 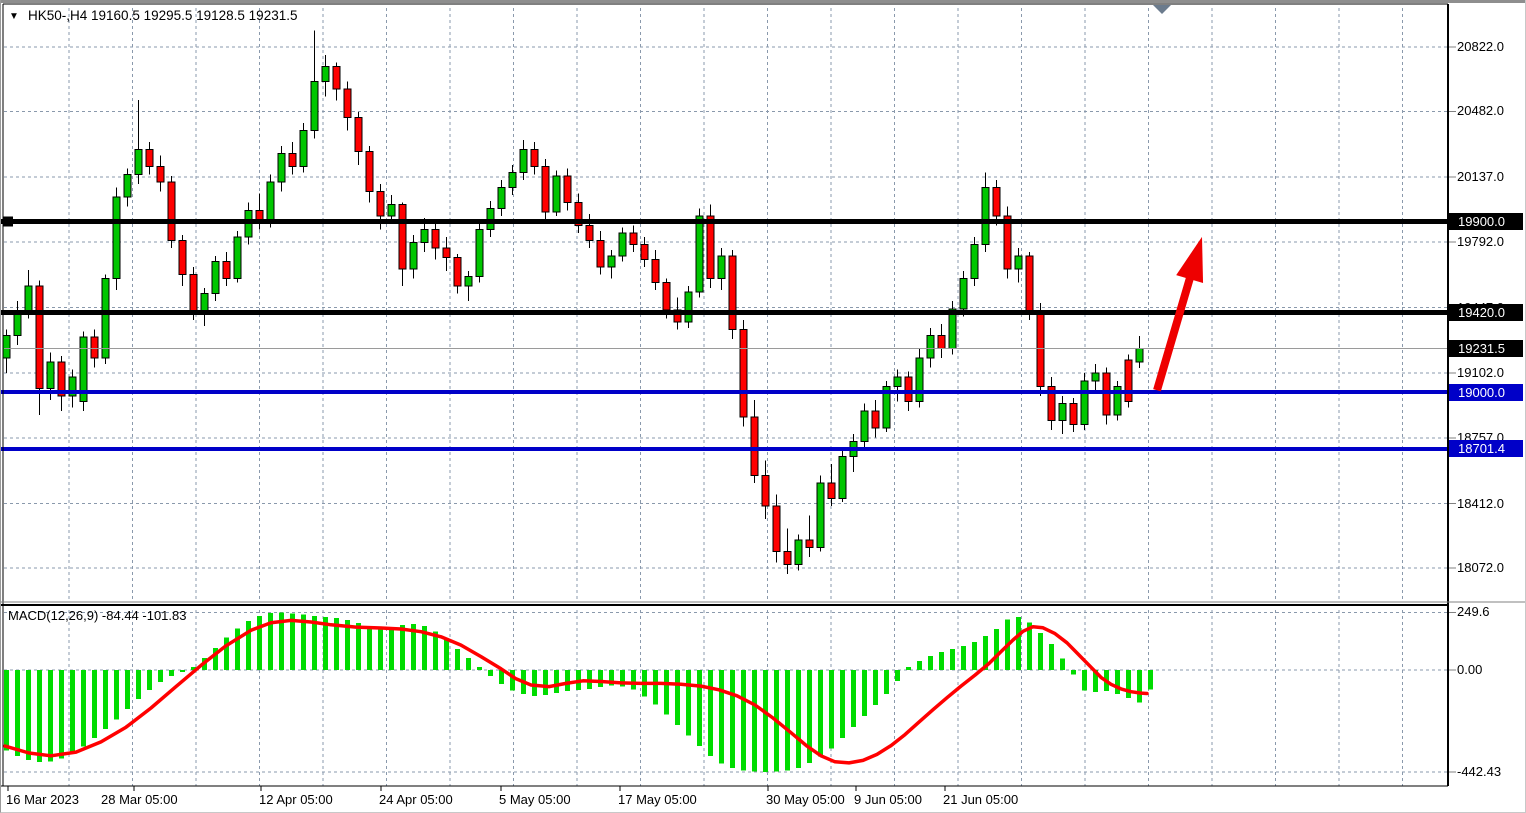 I want to click on time-axis-label: 30 May 05:00, so click(x=805, y=799).